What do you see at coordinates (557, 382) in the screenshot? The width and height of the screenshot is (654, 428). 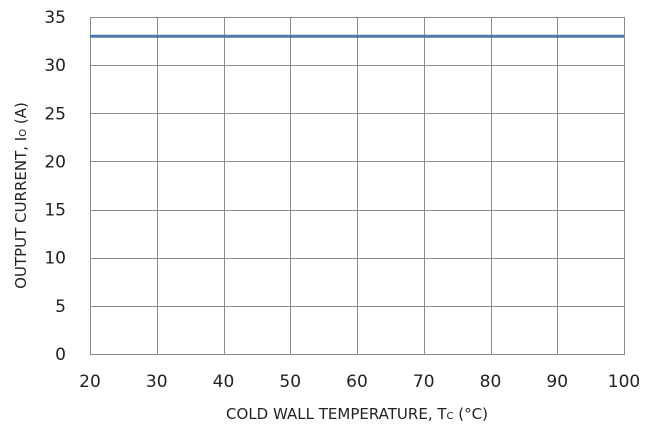 I see `x-tick-label: 90` at bounding box center [557, 382].